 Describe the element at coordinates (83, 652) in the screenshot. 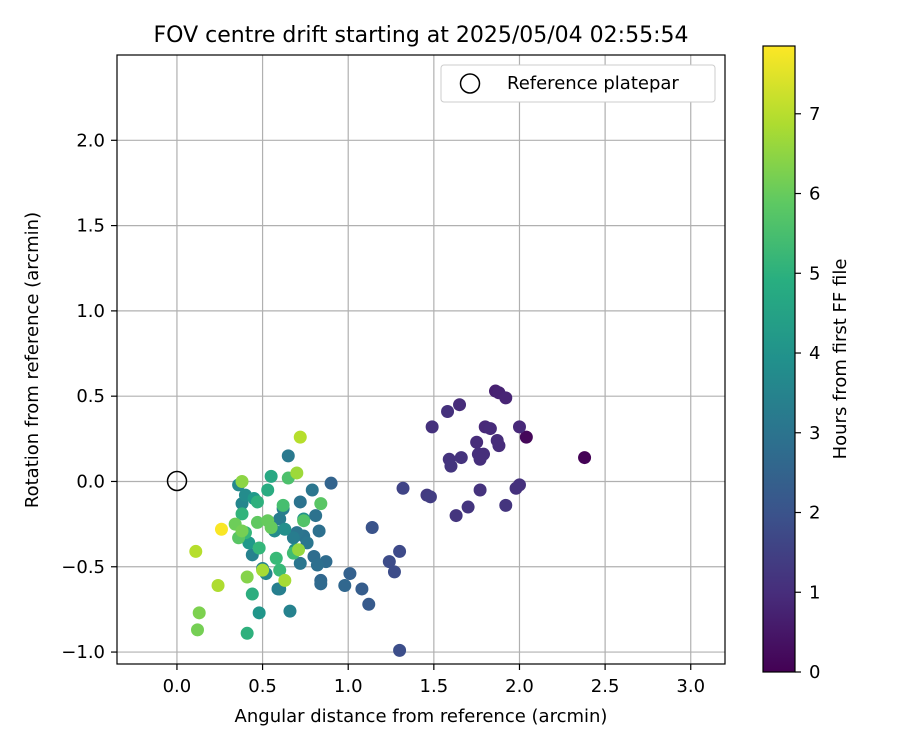

I see `y-tick-label: −1.0` at that location.